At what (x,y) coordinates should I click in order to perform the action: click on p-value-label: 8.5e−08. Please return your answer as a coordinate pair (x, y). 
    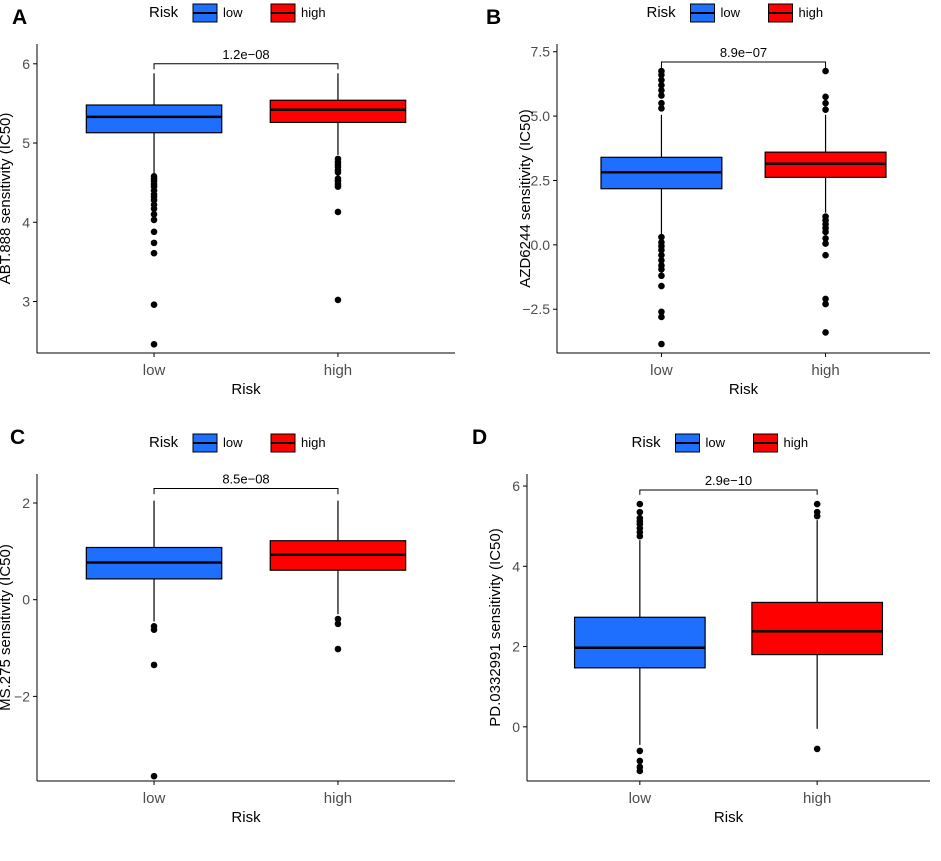
    Looking at the image, I should click on (245, 479).